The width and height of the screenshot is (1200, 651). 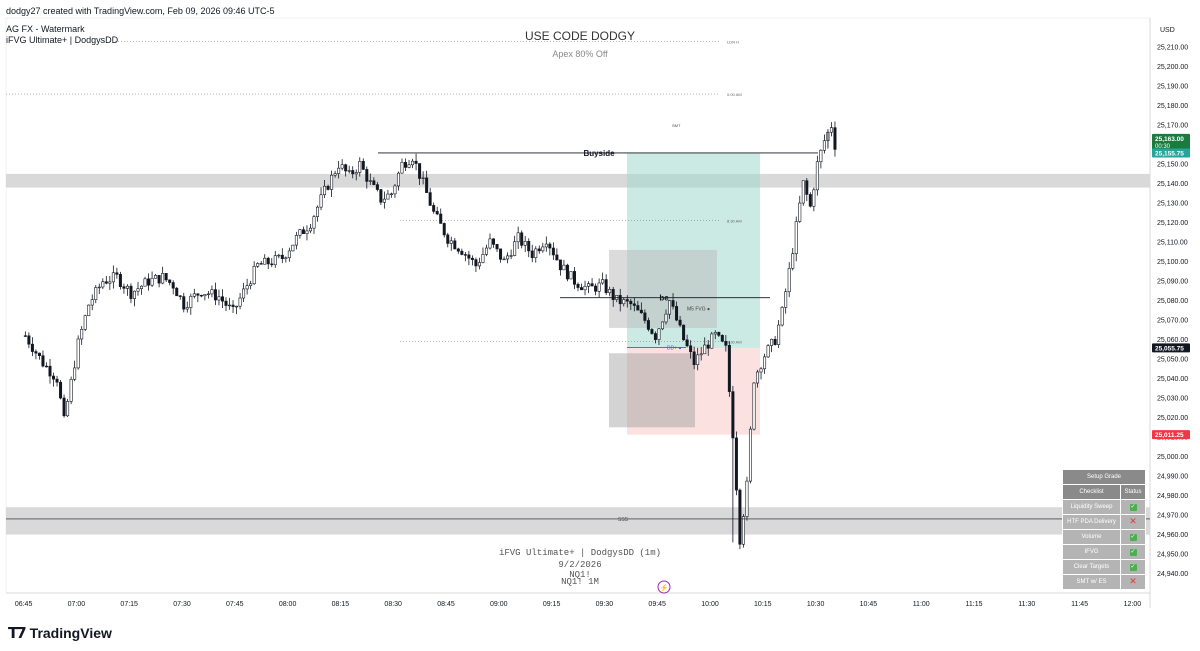 What do you see at coordinates (734, 94) in the screenshot?
I see `session-label: 0:00 AM` at bounding box center [734, 94].